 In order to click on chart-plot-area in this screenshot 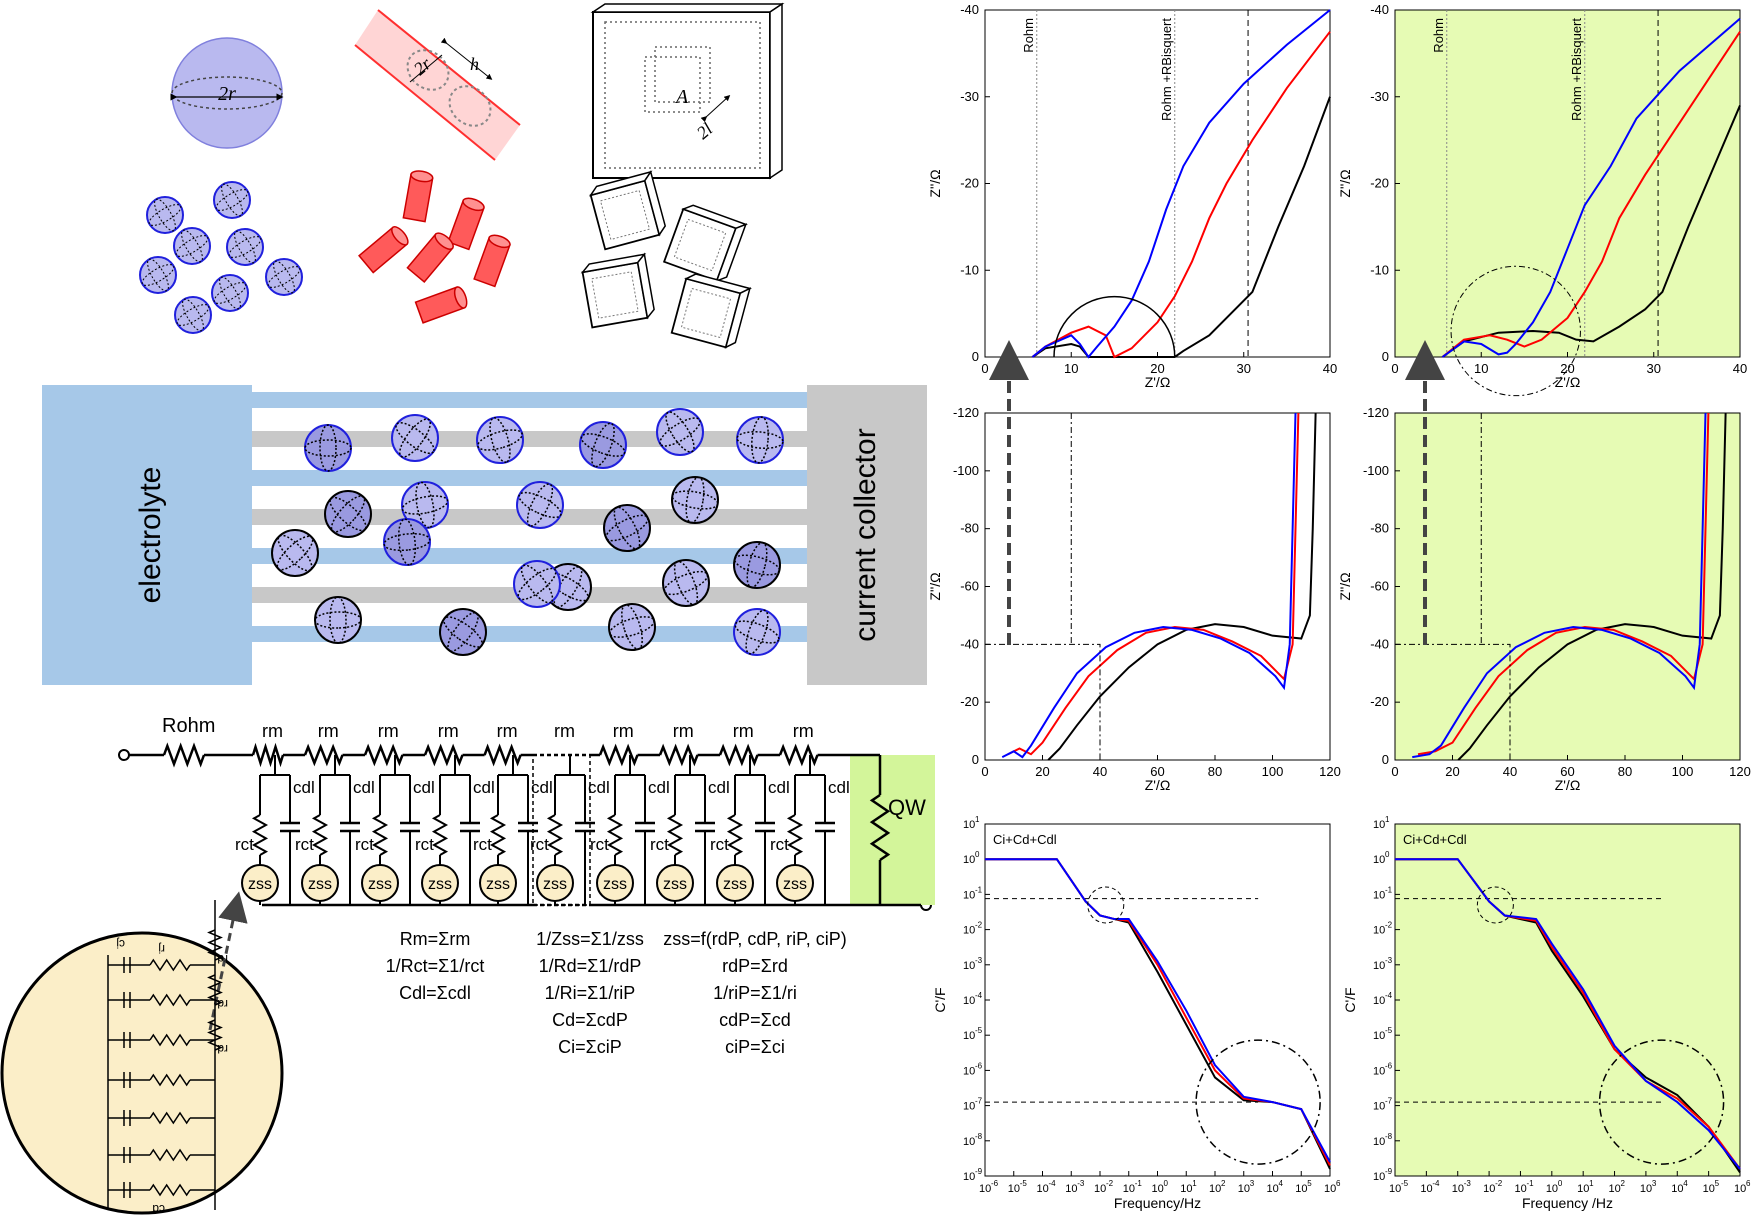, I will do `click(1157, 183)`.